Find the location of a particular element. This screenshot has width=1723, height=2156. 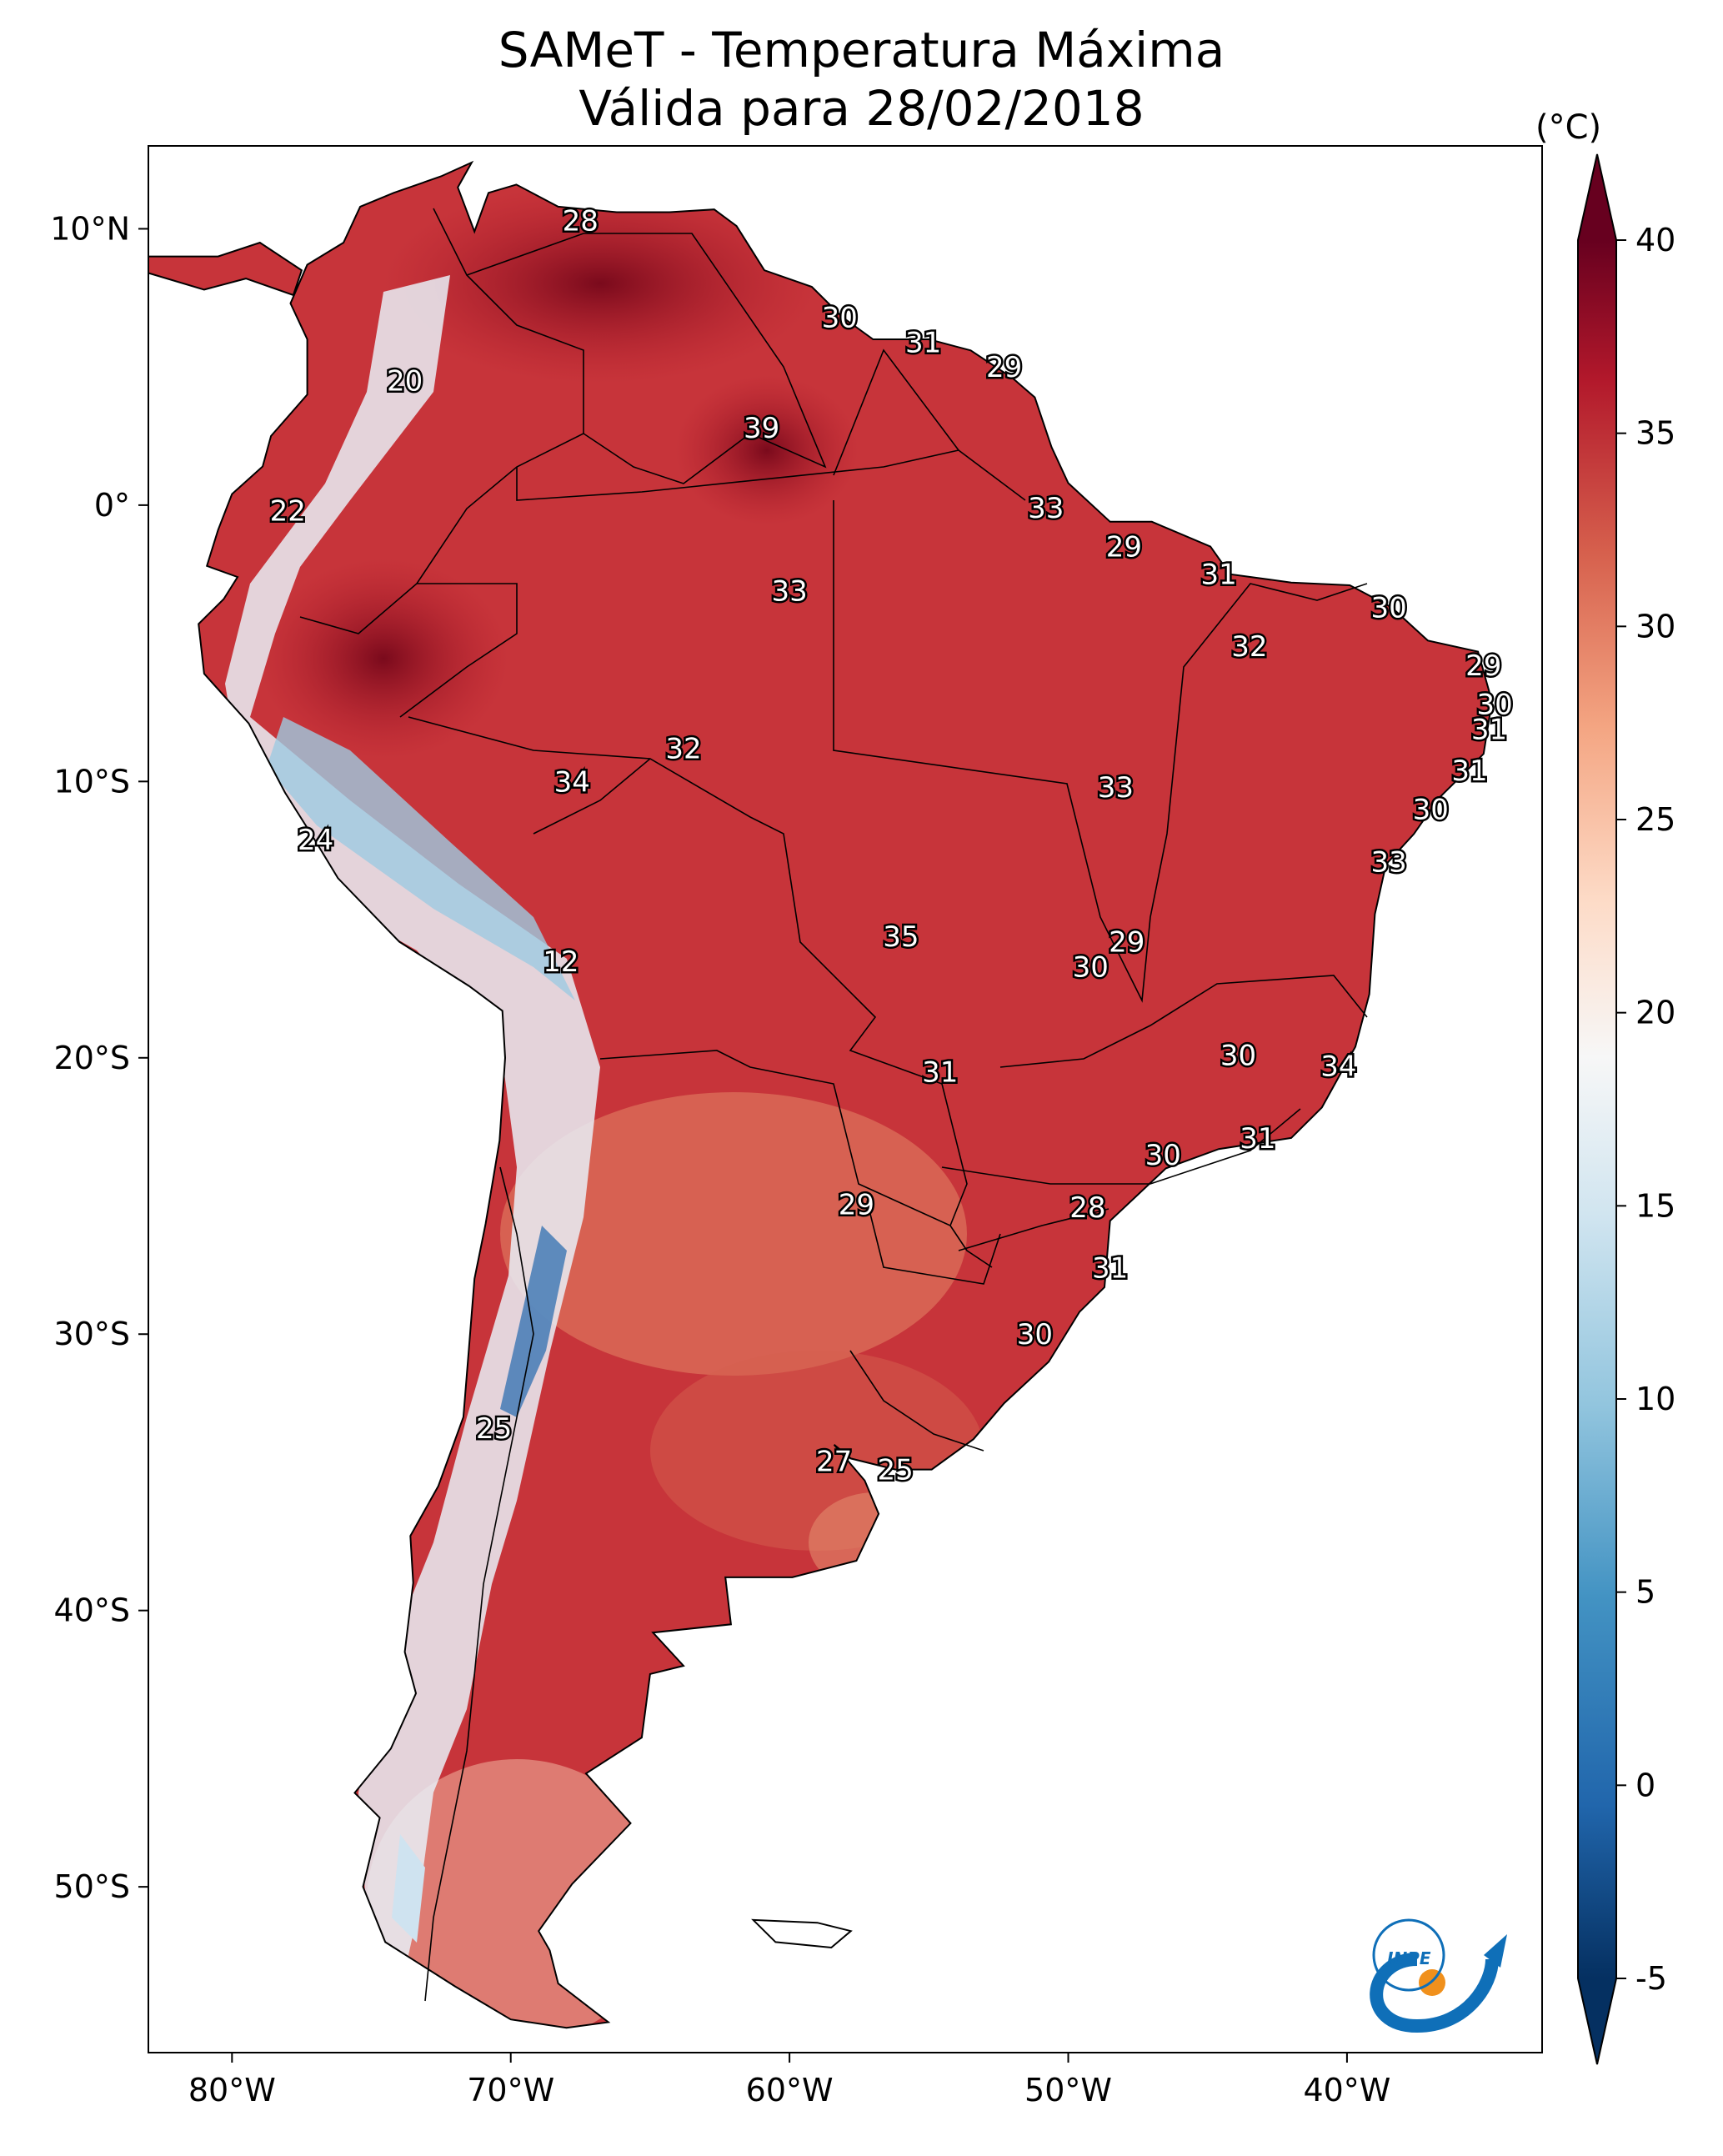

y-tick-label: 10°S is located at coordinates (92, 781).